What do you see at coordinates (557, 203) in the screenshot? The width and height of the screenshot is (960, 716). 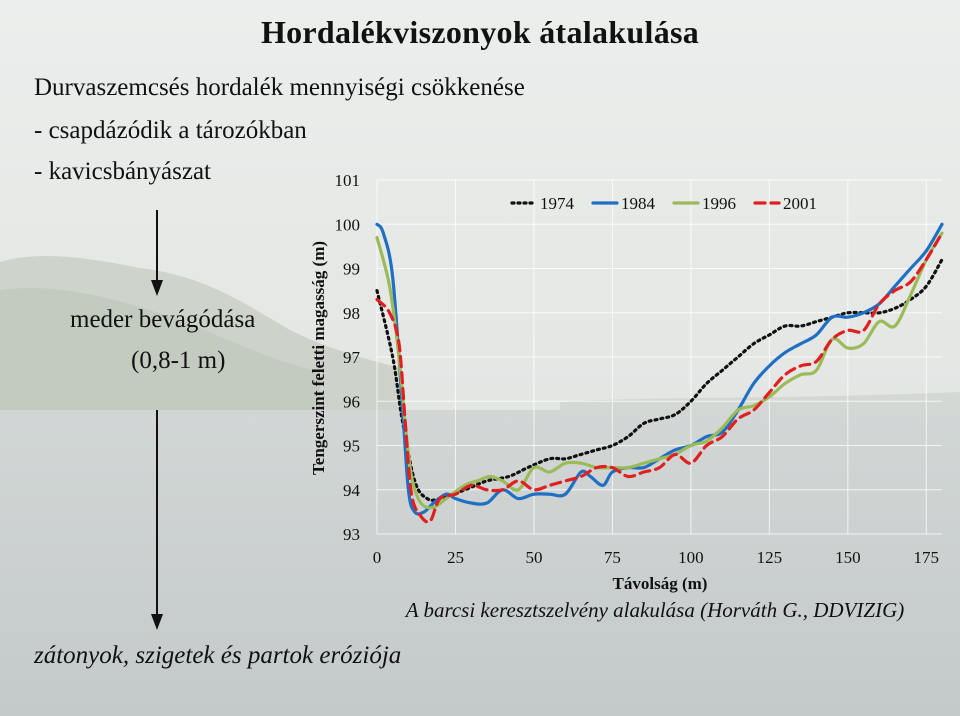 I see `legend-label-1974: 1974` at bounding box center [557, 203].